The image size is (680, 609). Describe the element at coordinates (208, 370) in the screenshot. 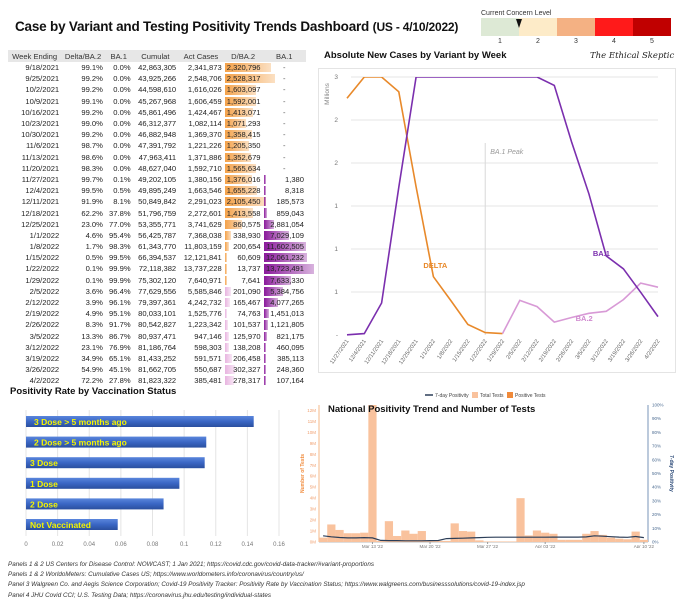

I see `table-cell: 550,687` at that location.